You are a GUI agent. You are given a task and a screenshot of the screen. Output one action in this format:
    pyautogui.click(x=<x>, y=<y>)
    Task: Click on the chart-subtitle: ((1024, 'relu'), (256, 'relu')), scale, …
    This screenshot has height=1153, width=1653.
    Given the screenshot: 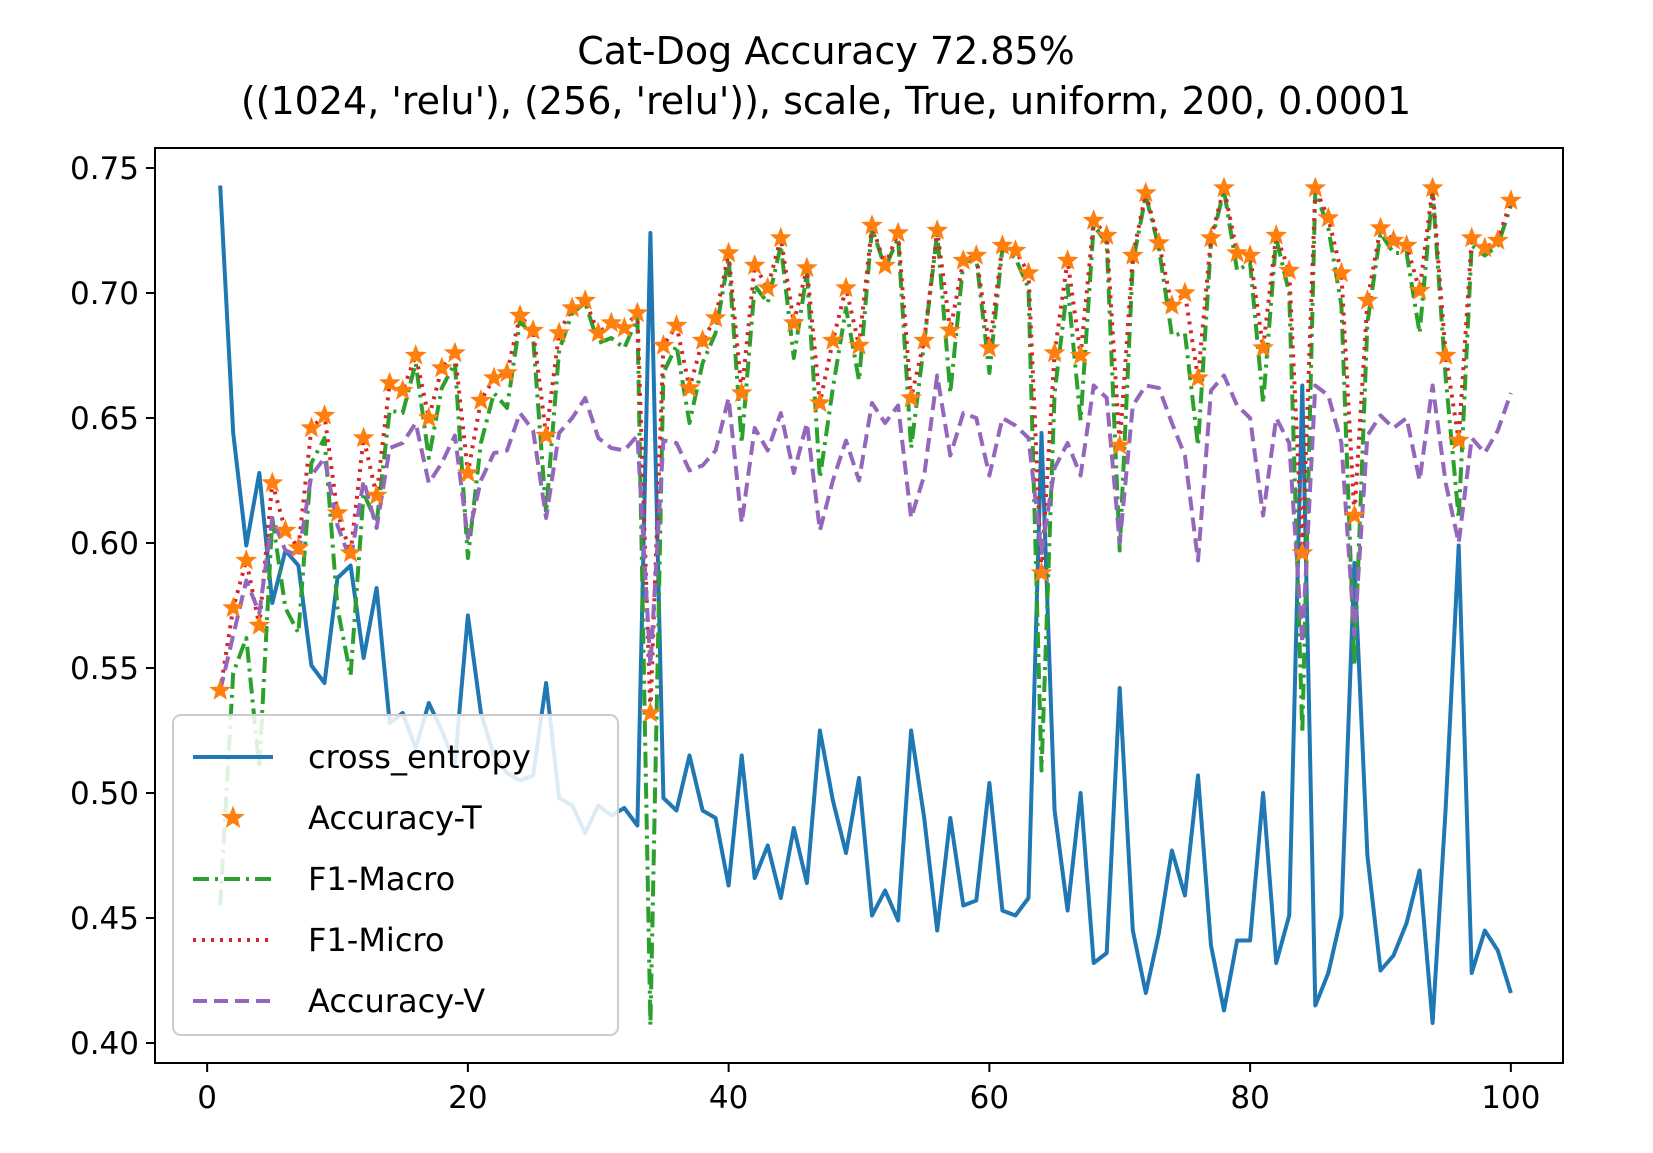 What is the action you would take?
    pyautogui.click(x=826, y=101)
    